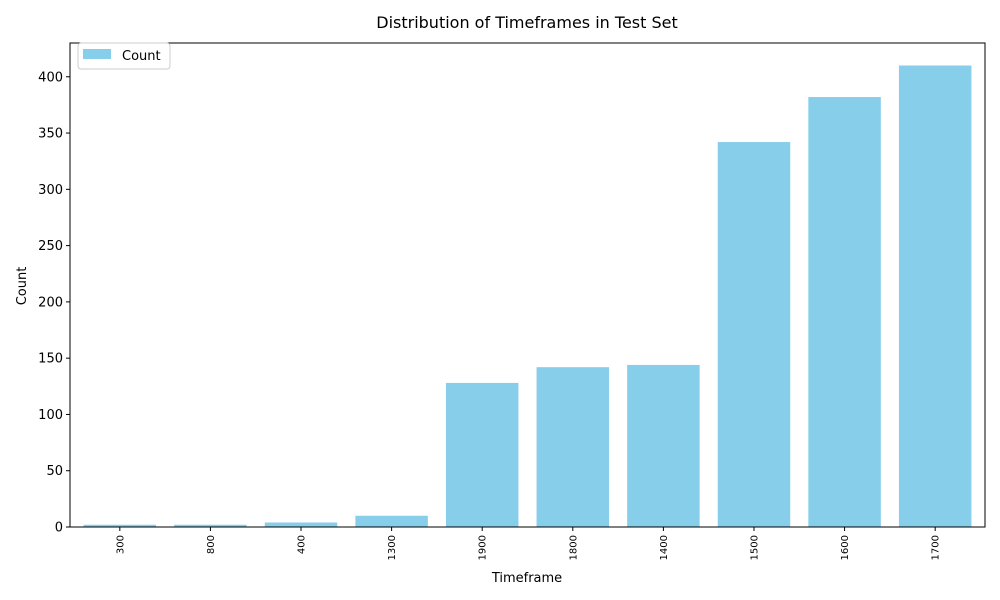  What do you see at coordinates (392, 547) in the screenshot?
I see `x-tick-label: 1300` at bounding box center [392, 547].